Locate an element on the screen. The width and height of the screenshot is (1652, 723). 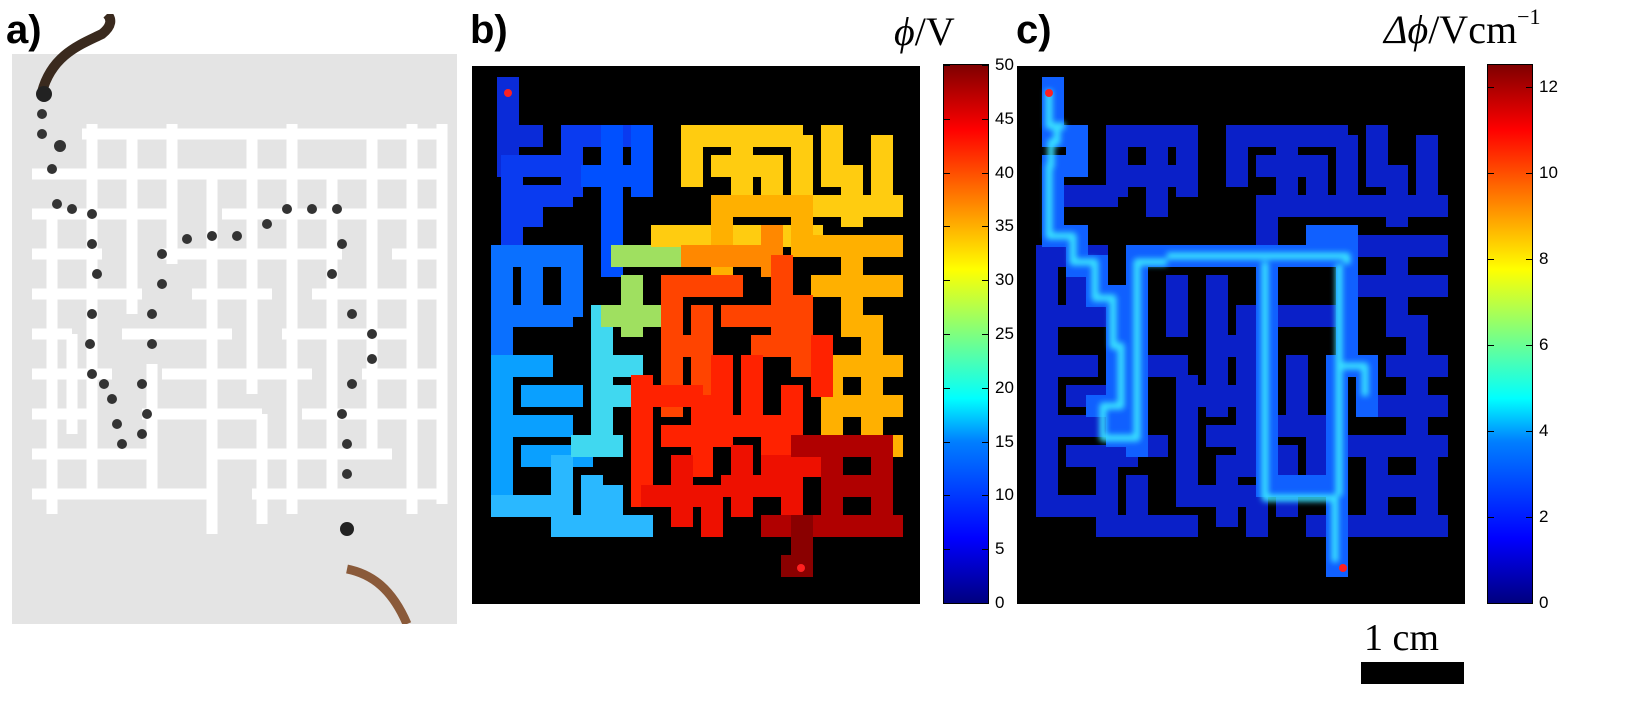
colorbar-b-tick-label: 20 is located at coordinates (1004, 387).